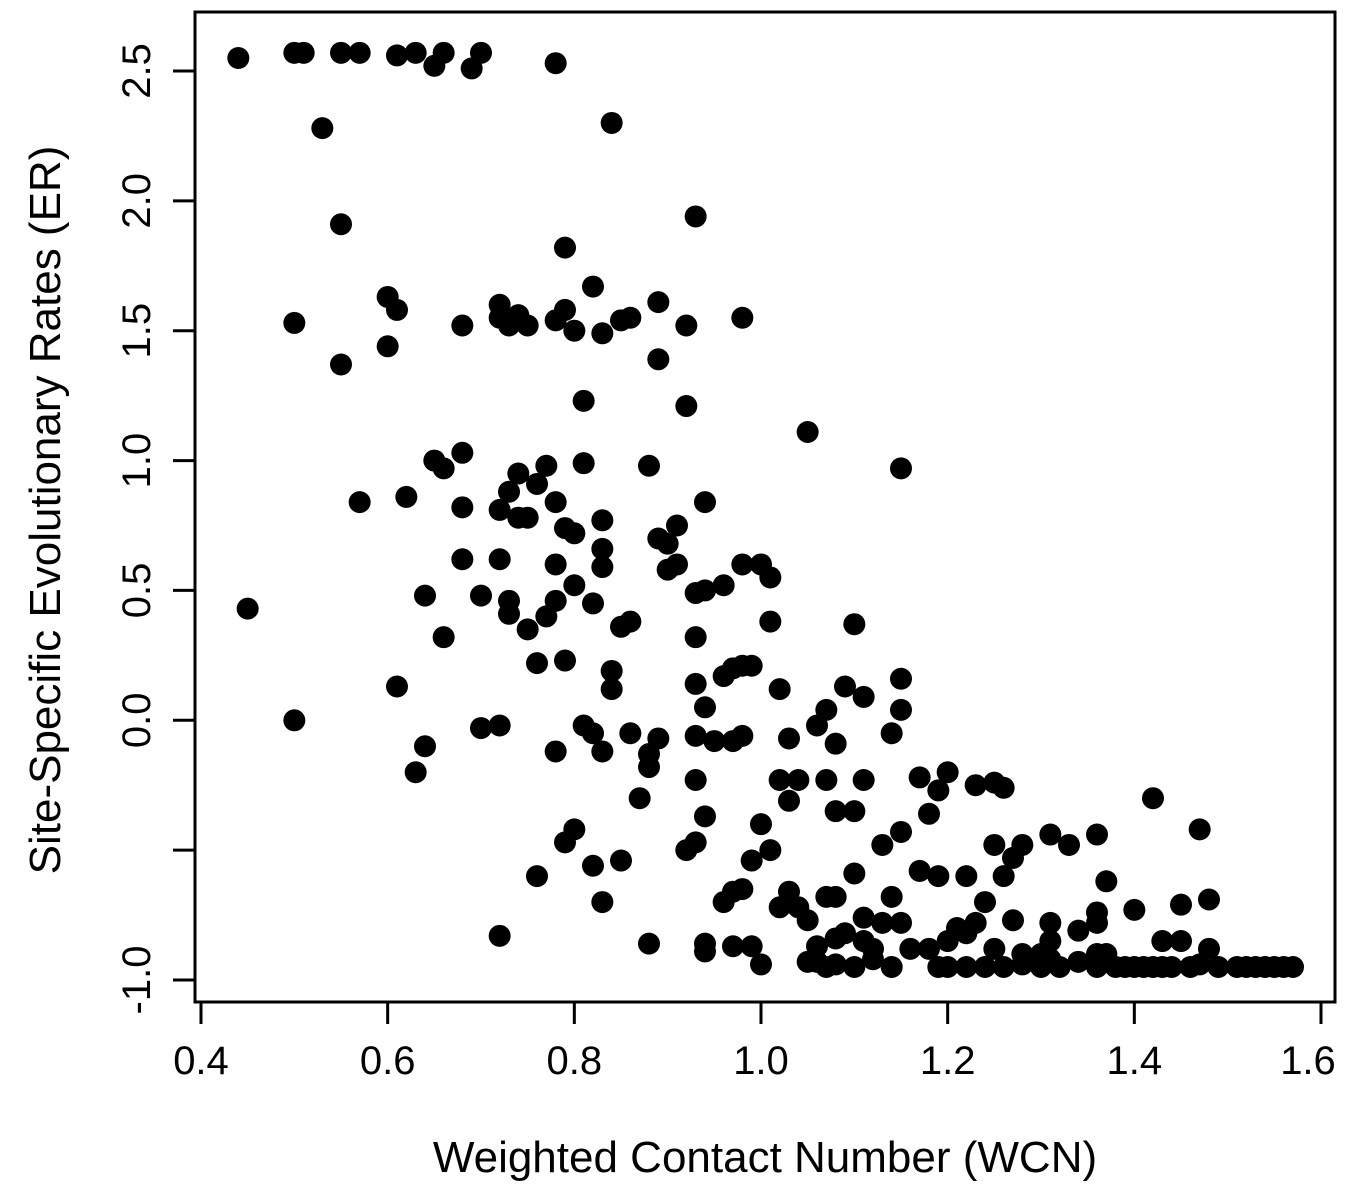 Image resolution: width=1350 pixels, height=1200 pixels. Describe the element at coordinates (1308, 1061) in the screenshot. I see `x-tick-label: 1.6` at that location.